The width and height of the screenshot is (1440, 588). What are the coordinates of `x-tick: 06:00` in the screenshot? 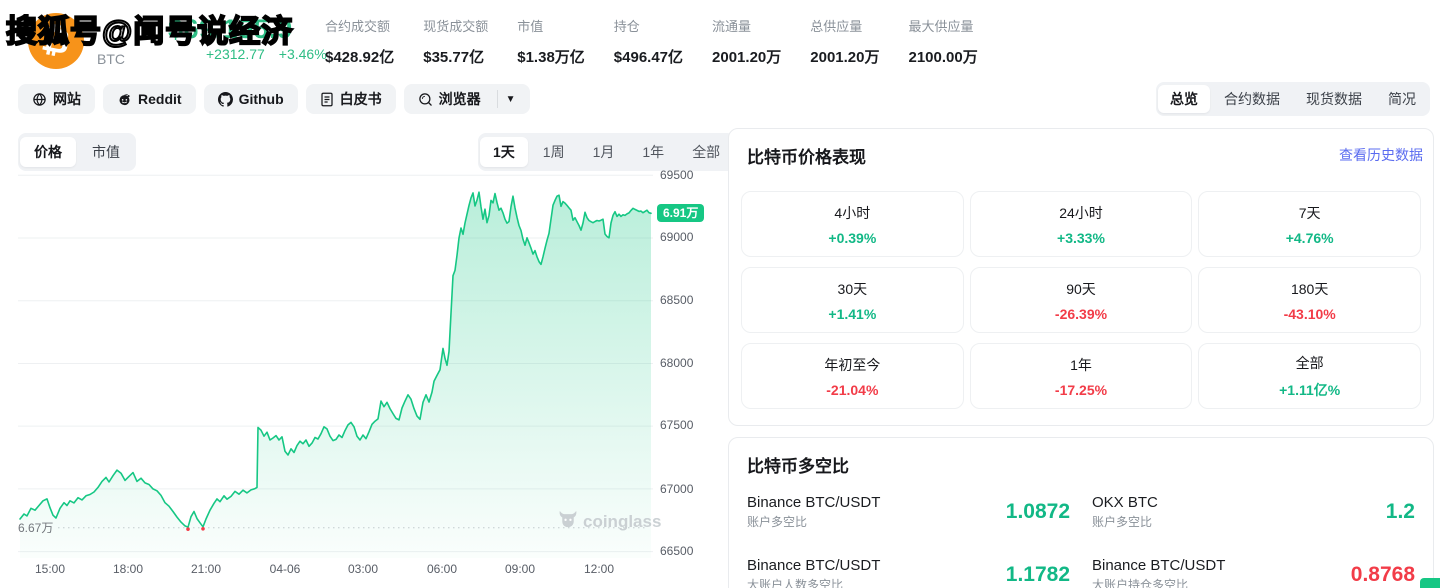 It's located at (442, 569).